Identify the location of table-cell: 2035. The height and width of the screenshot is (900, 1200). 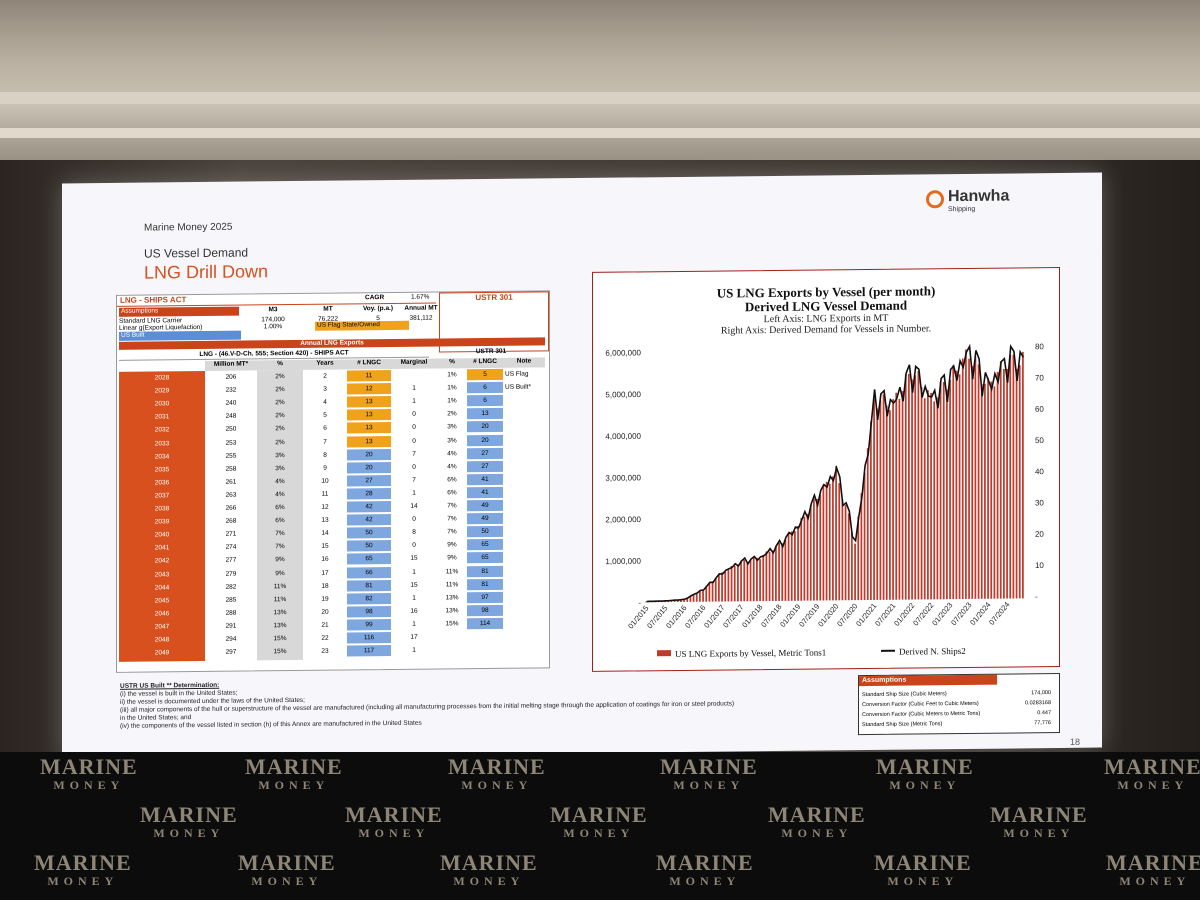
(162, 470).